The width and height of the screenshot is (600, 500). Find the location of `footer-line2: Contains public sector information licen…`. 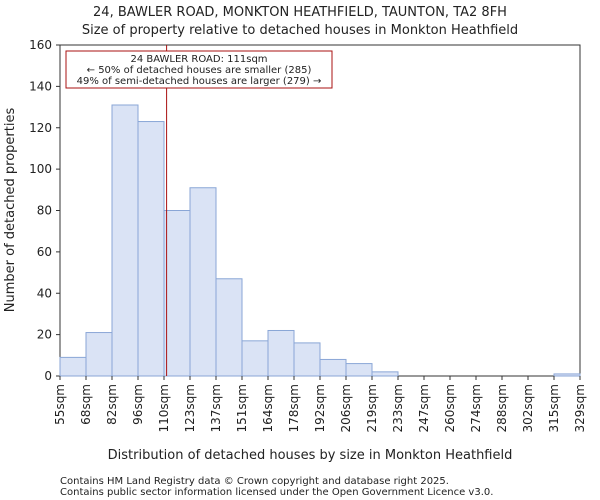

footer-line2: Contains public sector information licen… is located at coordinates (276, 492).